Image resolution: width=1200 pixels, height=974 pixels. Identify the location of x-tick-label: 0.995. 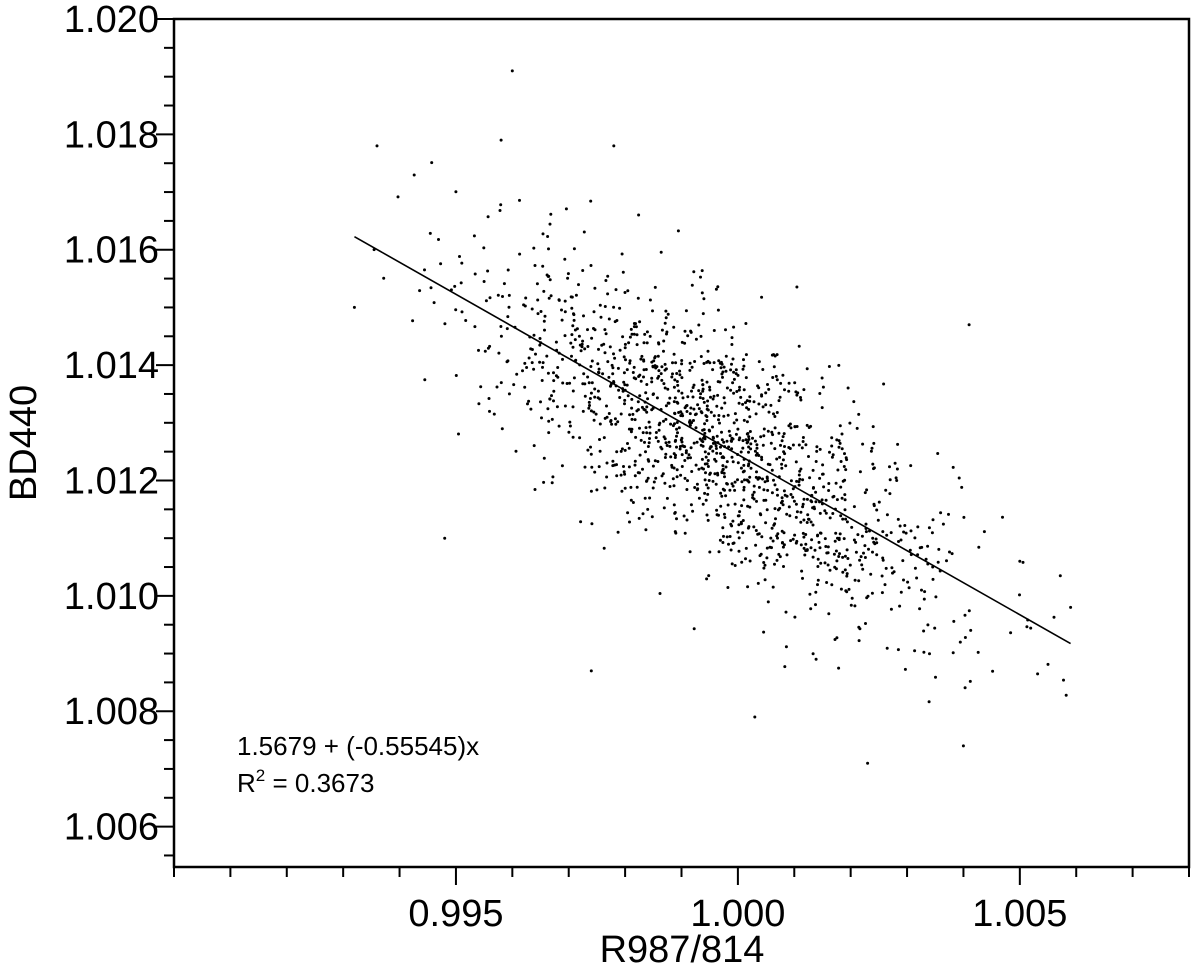
(455, 914).